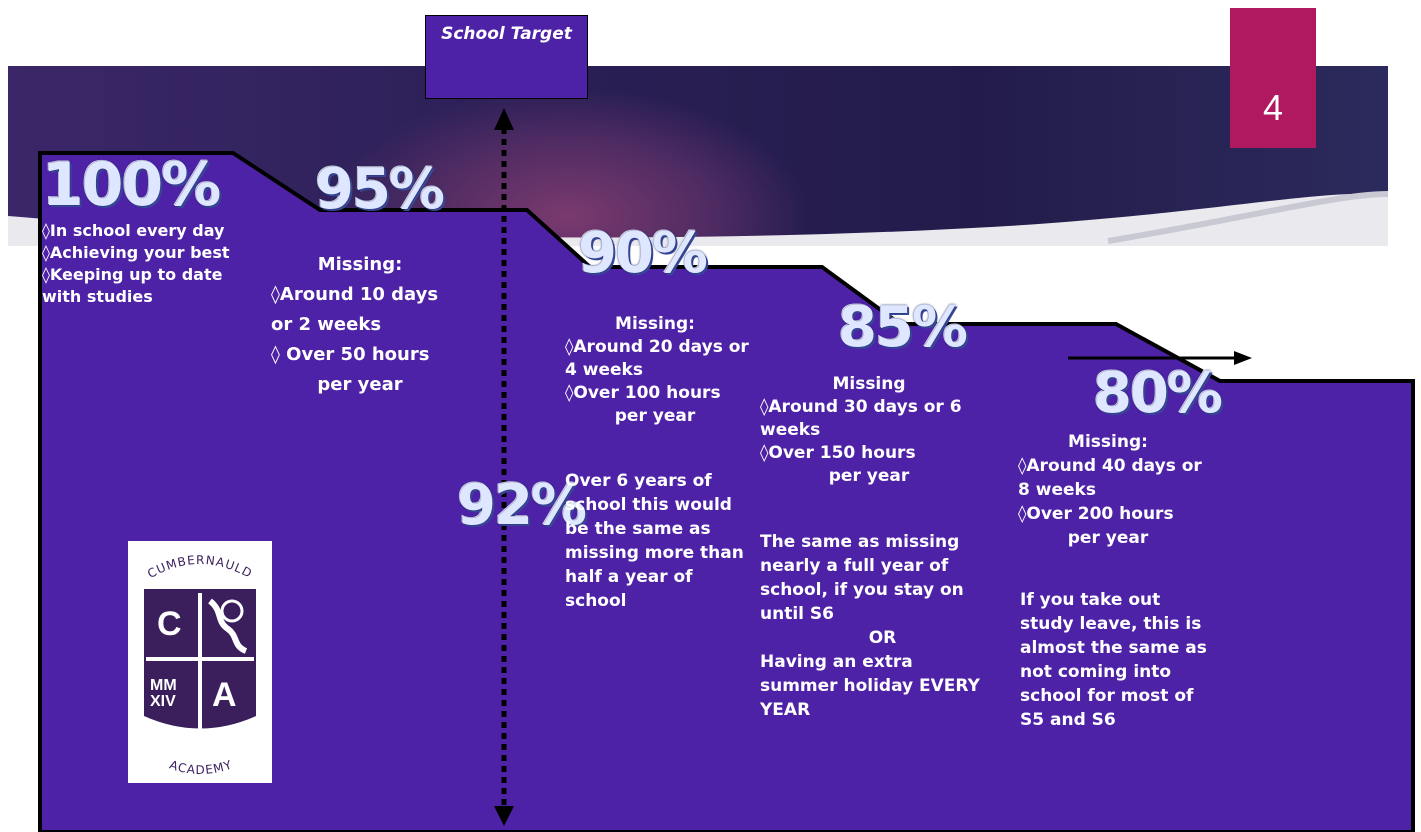 The width and height of the screenshot is (1421, 832). Describe the element at coordinates (1110, 466) in the screenshot. I see `text-line: ◊Around 40 days or` at that location.